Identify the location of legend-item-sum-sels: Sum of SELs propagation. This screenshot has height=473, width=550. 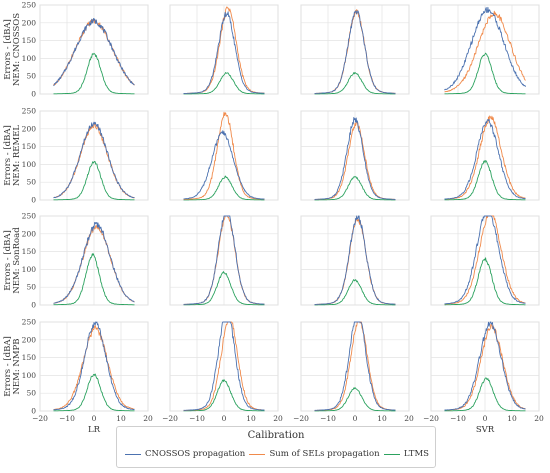
(314, 454).